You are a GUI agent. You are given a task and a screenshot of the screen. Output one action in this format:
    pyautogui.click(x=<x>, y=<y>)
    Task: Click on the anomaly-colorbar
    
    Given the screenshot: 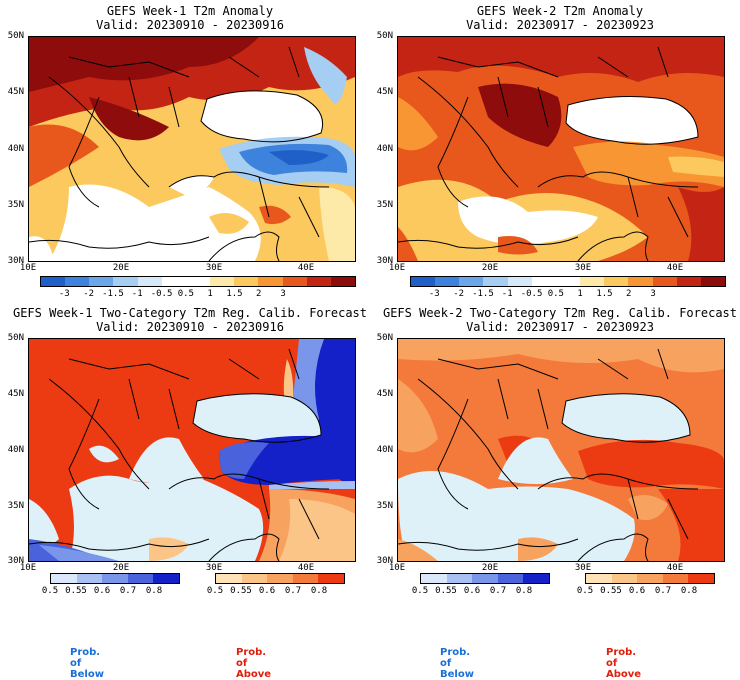 What is the action you would take?
    pyautogui.click(x=568, y=281)
    